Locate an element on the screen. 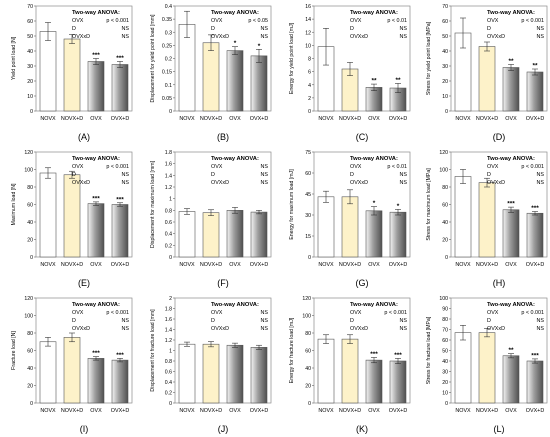 Image resolution: width=550 pixels, height=437 pixels. anova-value: p < 0.001 is located at coordinates (532, 167).